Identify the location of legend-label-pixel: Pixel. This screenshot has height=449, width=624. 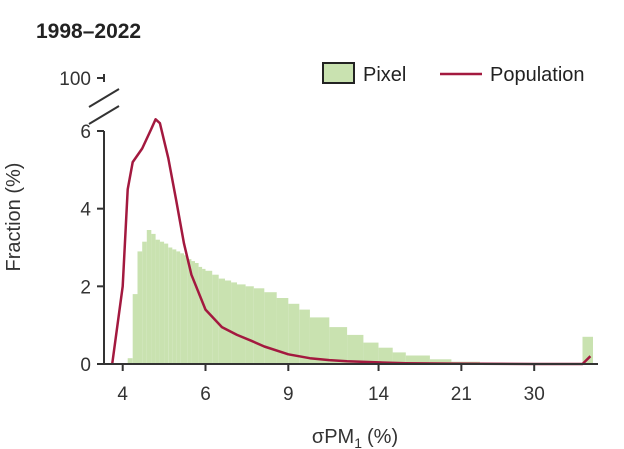
(384, 75).